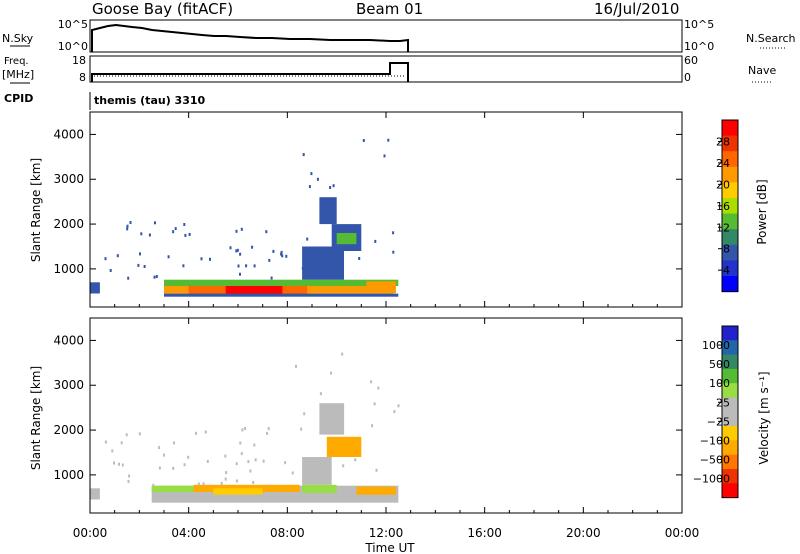 The width and height of the screenshot is (800, 554). Describe the element at coordinates (386, 533) in the screenshot. I see `x-tick-label: 12:00` at that location.